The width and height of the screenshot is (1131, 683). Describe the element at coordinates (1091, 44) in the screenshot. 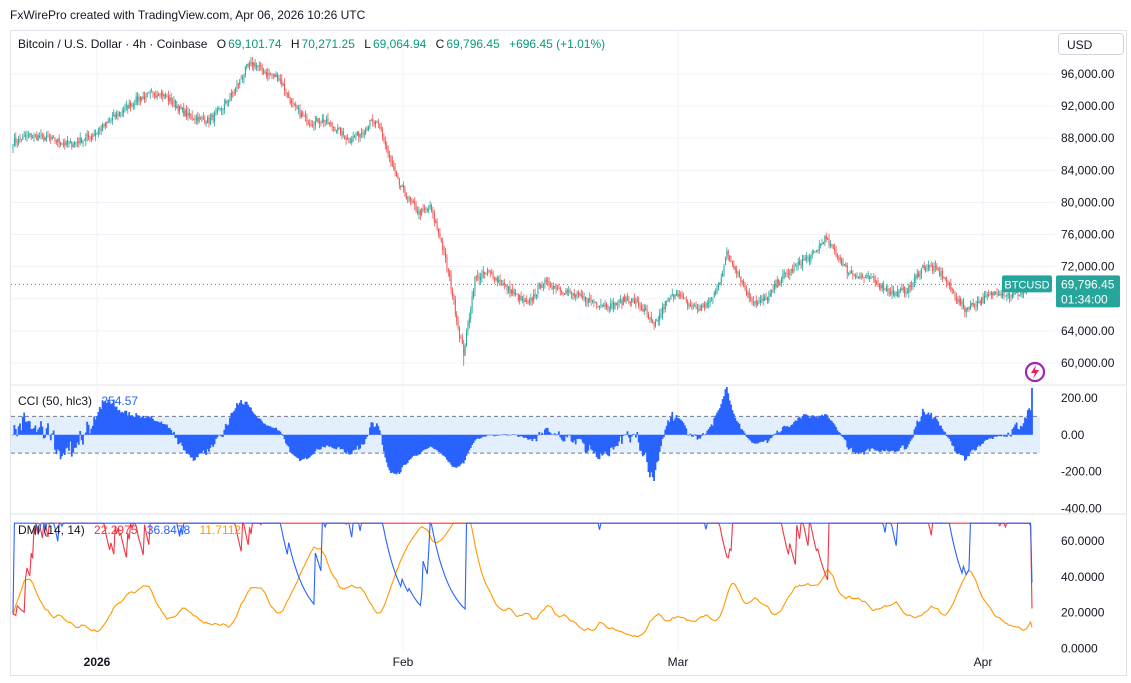

I see `currency-button: USD` at that location.